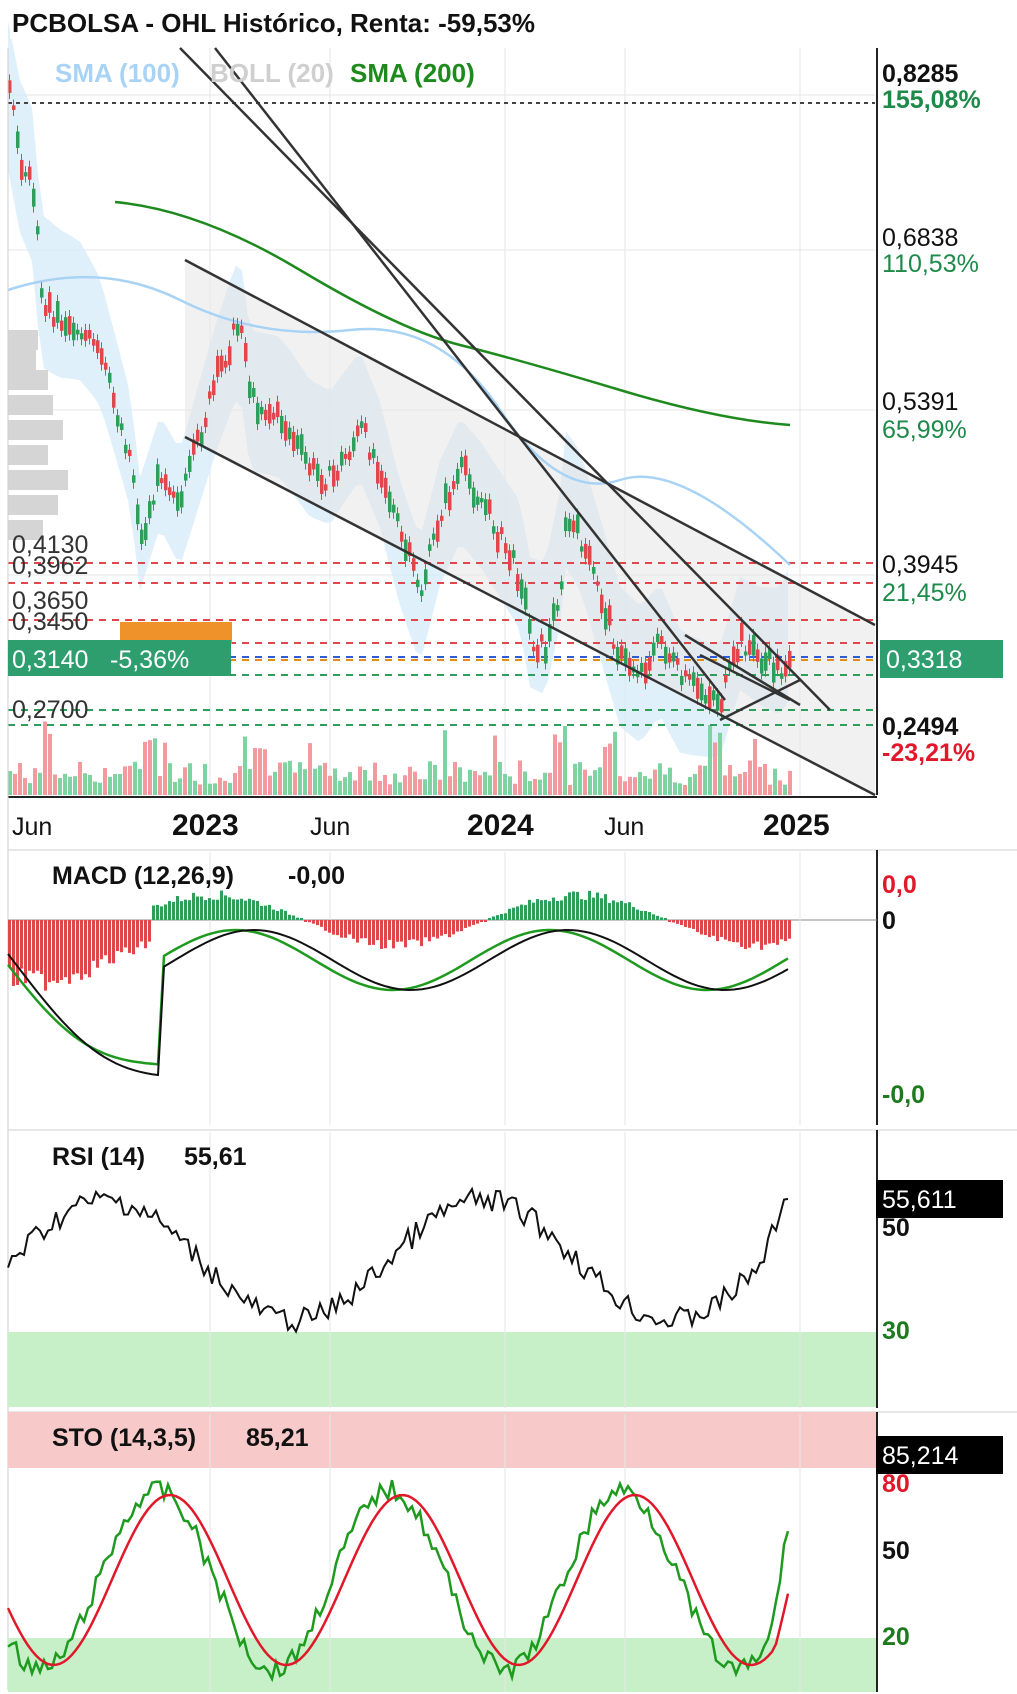  Describe the element at coordinates (399, 420) in the screenshot. I see `sma-100-line` at that location.